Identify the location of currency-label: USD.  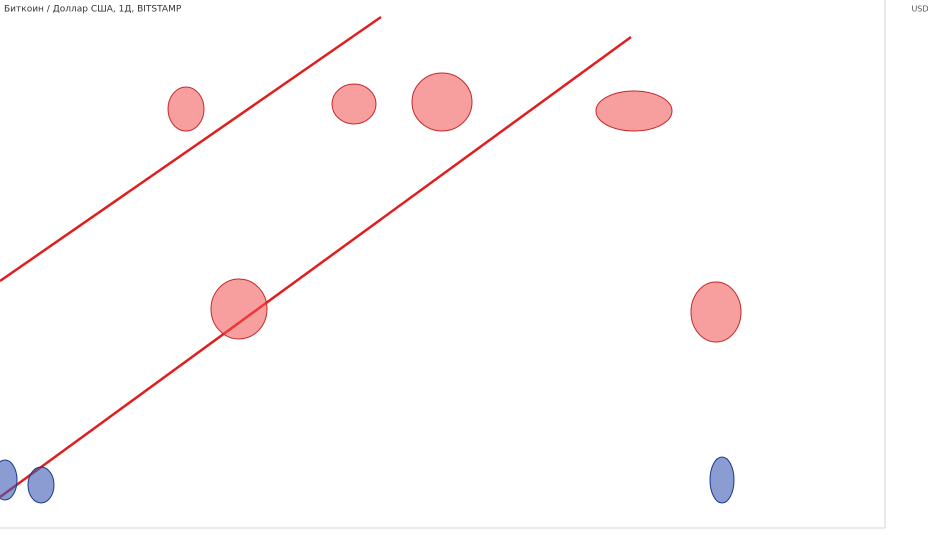
(919, 9).